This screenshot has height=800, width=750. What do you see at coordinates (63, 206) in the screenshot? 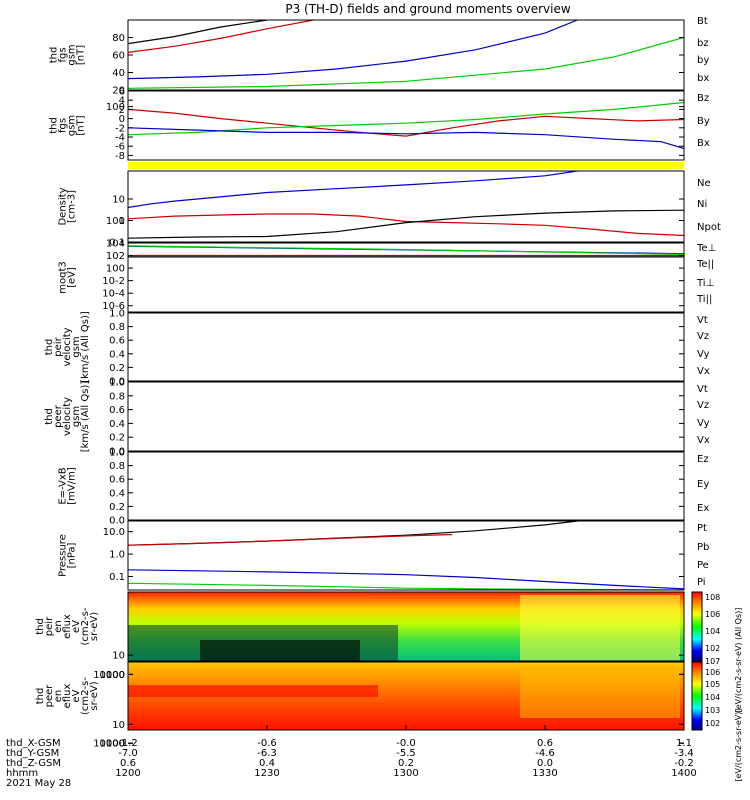
I see `ylabel-line: Density` at bounding box center [63, 206].